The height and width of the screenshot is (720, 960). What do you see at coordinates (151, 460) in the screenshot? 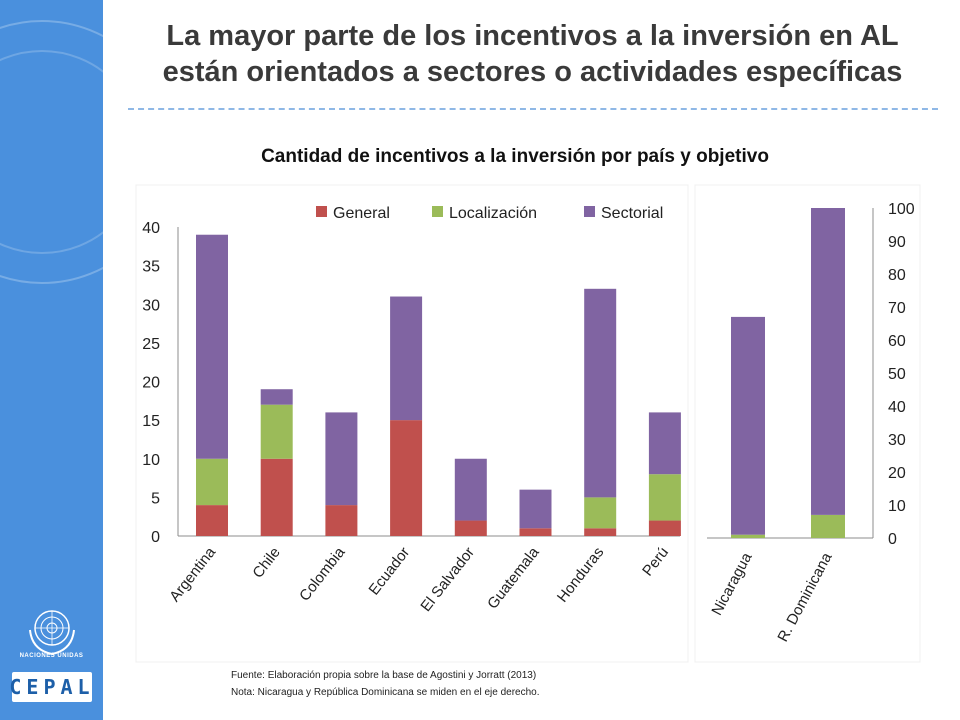
I see `left-y-tick-label: 10` at bounding box center [151, 460].